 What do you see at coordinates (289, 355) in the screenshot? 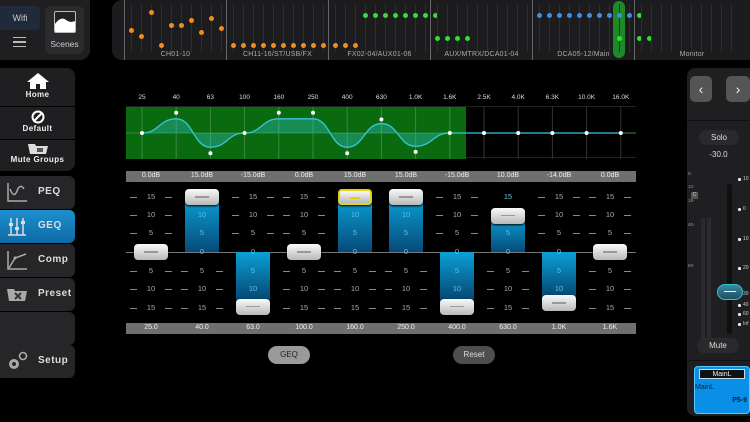
I see `geq-button: GEQ` at bounding box center [289, 355].